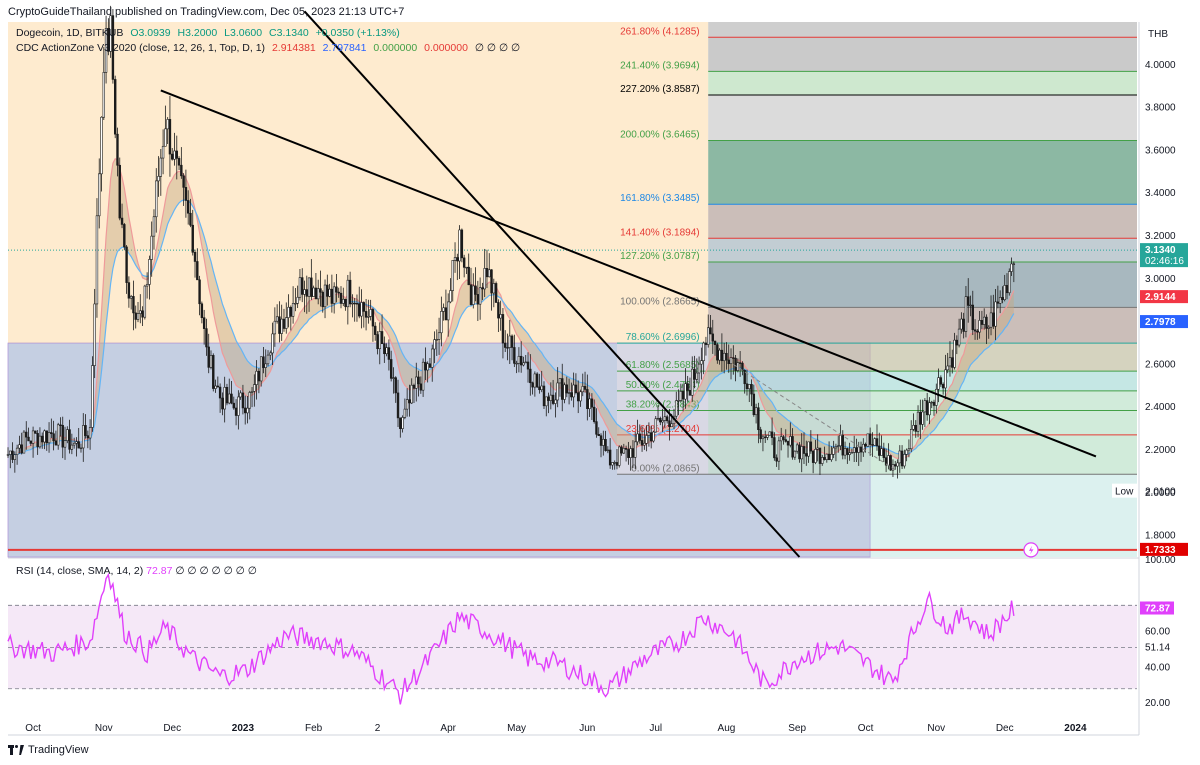 The image size is (1200, 765). I want to click on currency-label: THB, so click(1158, 34).